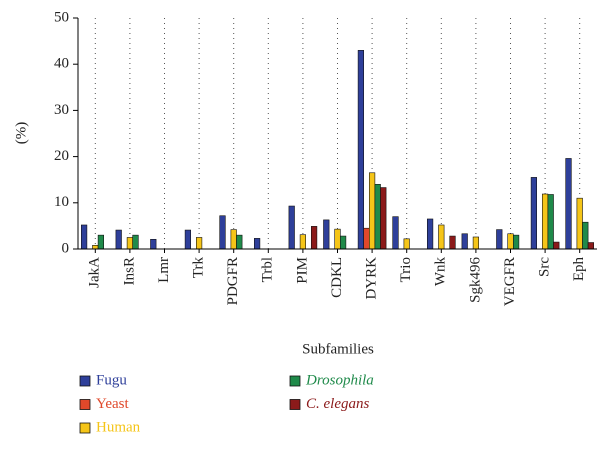 This screenshot has height=458, width=597. What do you see at coordinates (66, 248) in the screenshot?
I see `y-tick-label: 0` at bounding box center [66, 248].